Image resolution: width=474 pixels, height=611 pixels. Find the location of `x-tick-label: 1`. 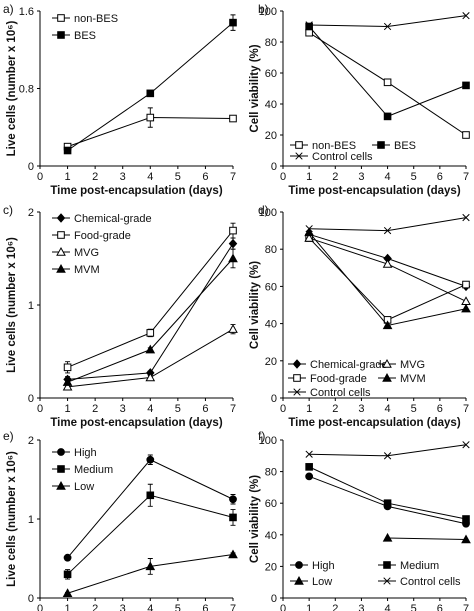

x-tick-label: 1 is located at coordinates (309, 607).